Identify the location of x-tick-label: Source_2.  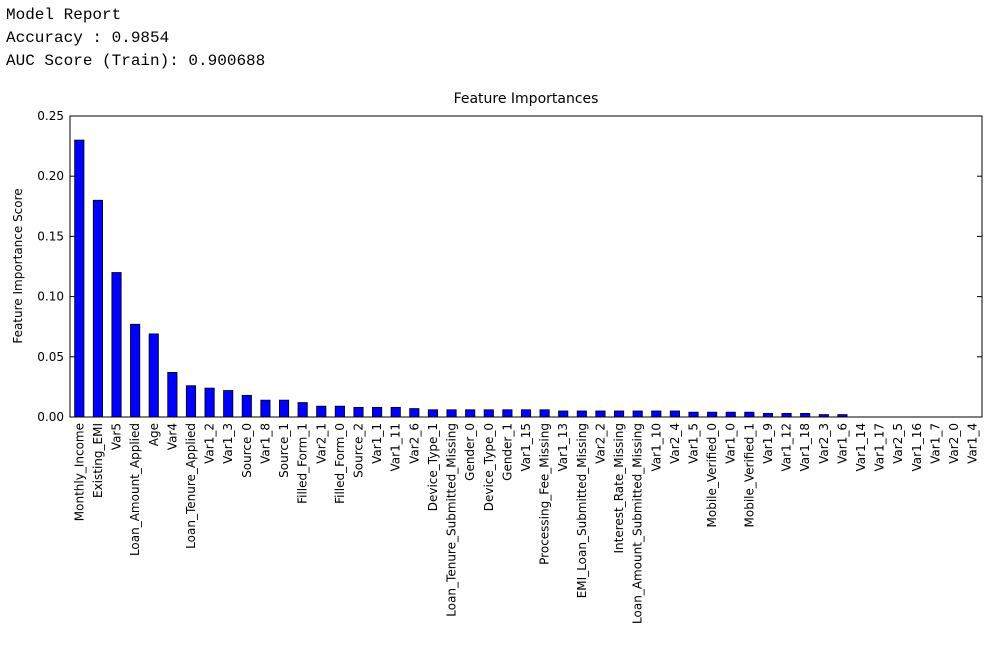
(358, 450).